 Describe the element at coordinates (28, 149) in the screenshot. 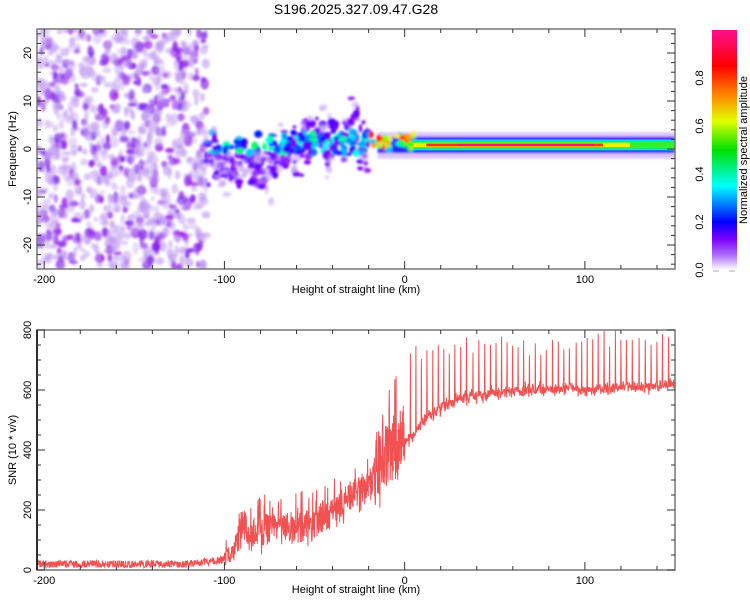

I see `y-tick-label: 0` at that location.